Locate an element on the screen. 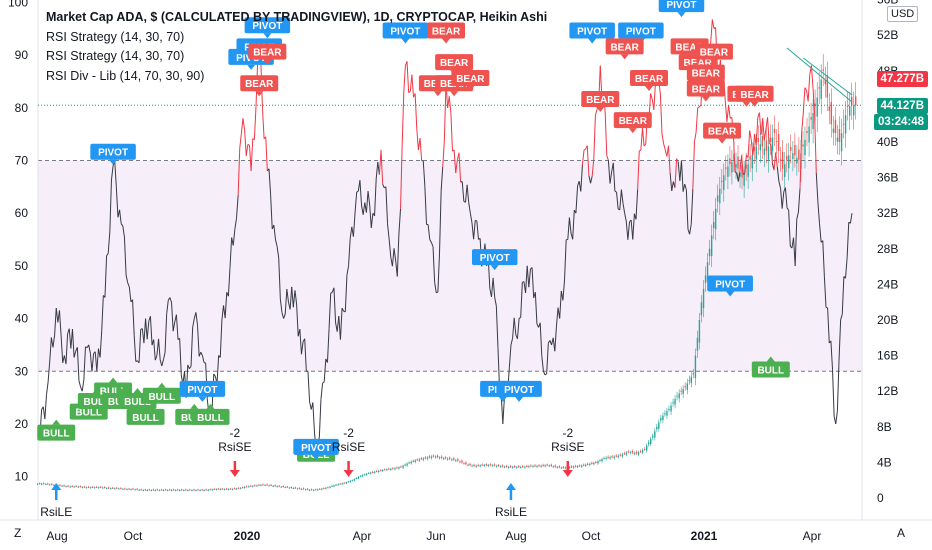 The height and width of the screenshot is (550, 932). currency-button: USD is located at coordinates (903, 14).